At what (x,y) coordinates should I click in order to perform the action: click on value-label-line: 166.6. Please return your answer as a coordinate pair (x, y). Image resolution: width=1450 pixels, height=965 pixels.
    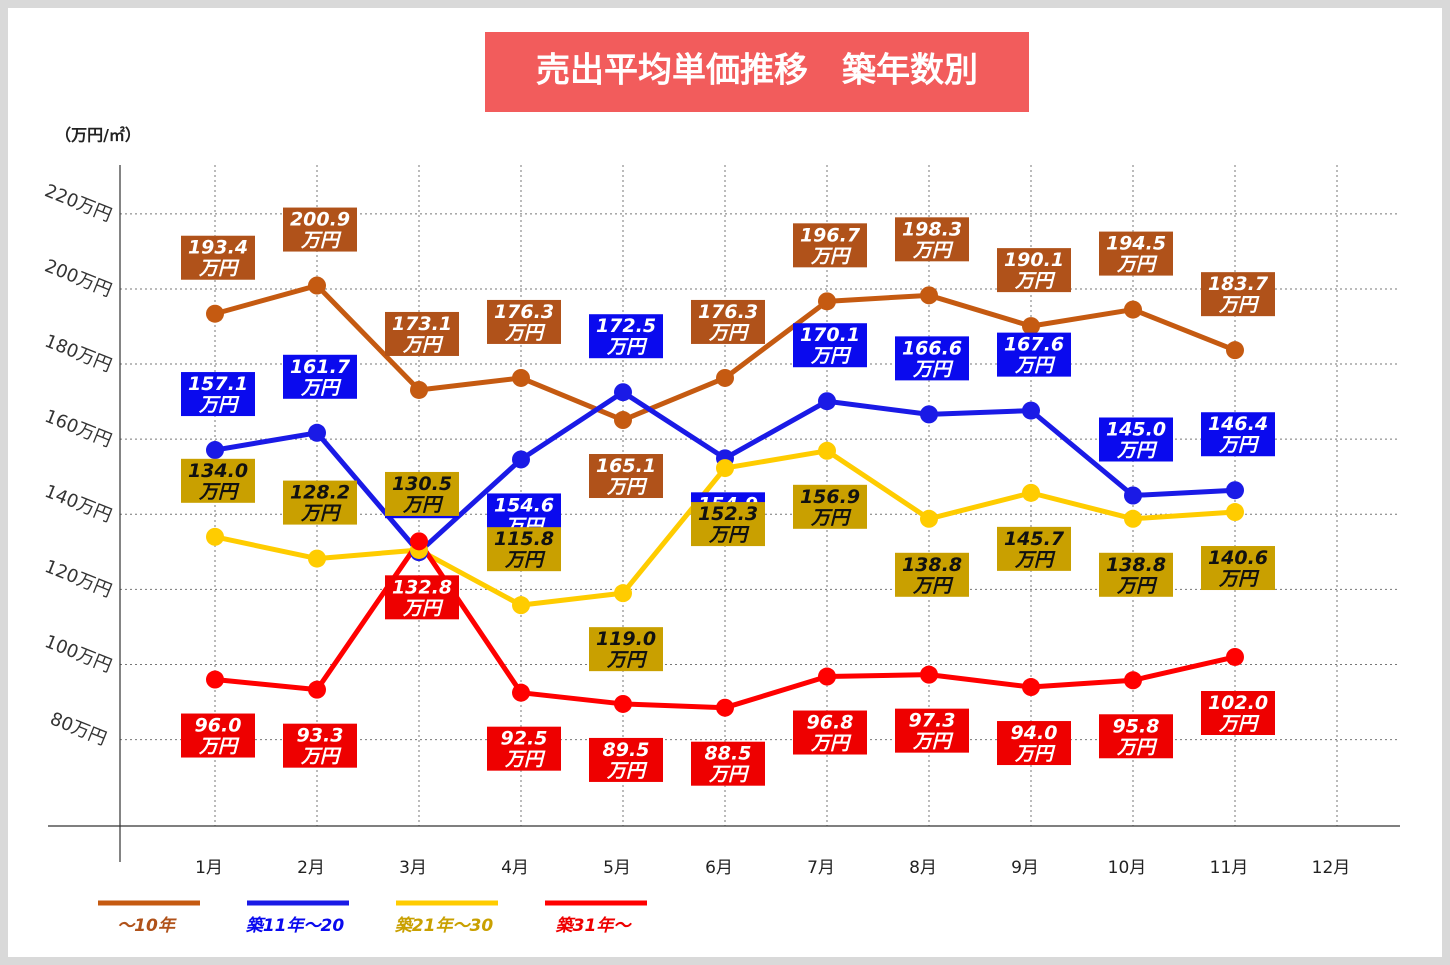
    Looking at the image, I should click on (932, 348).